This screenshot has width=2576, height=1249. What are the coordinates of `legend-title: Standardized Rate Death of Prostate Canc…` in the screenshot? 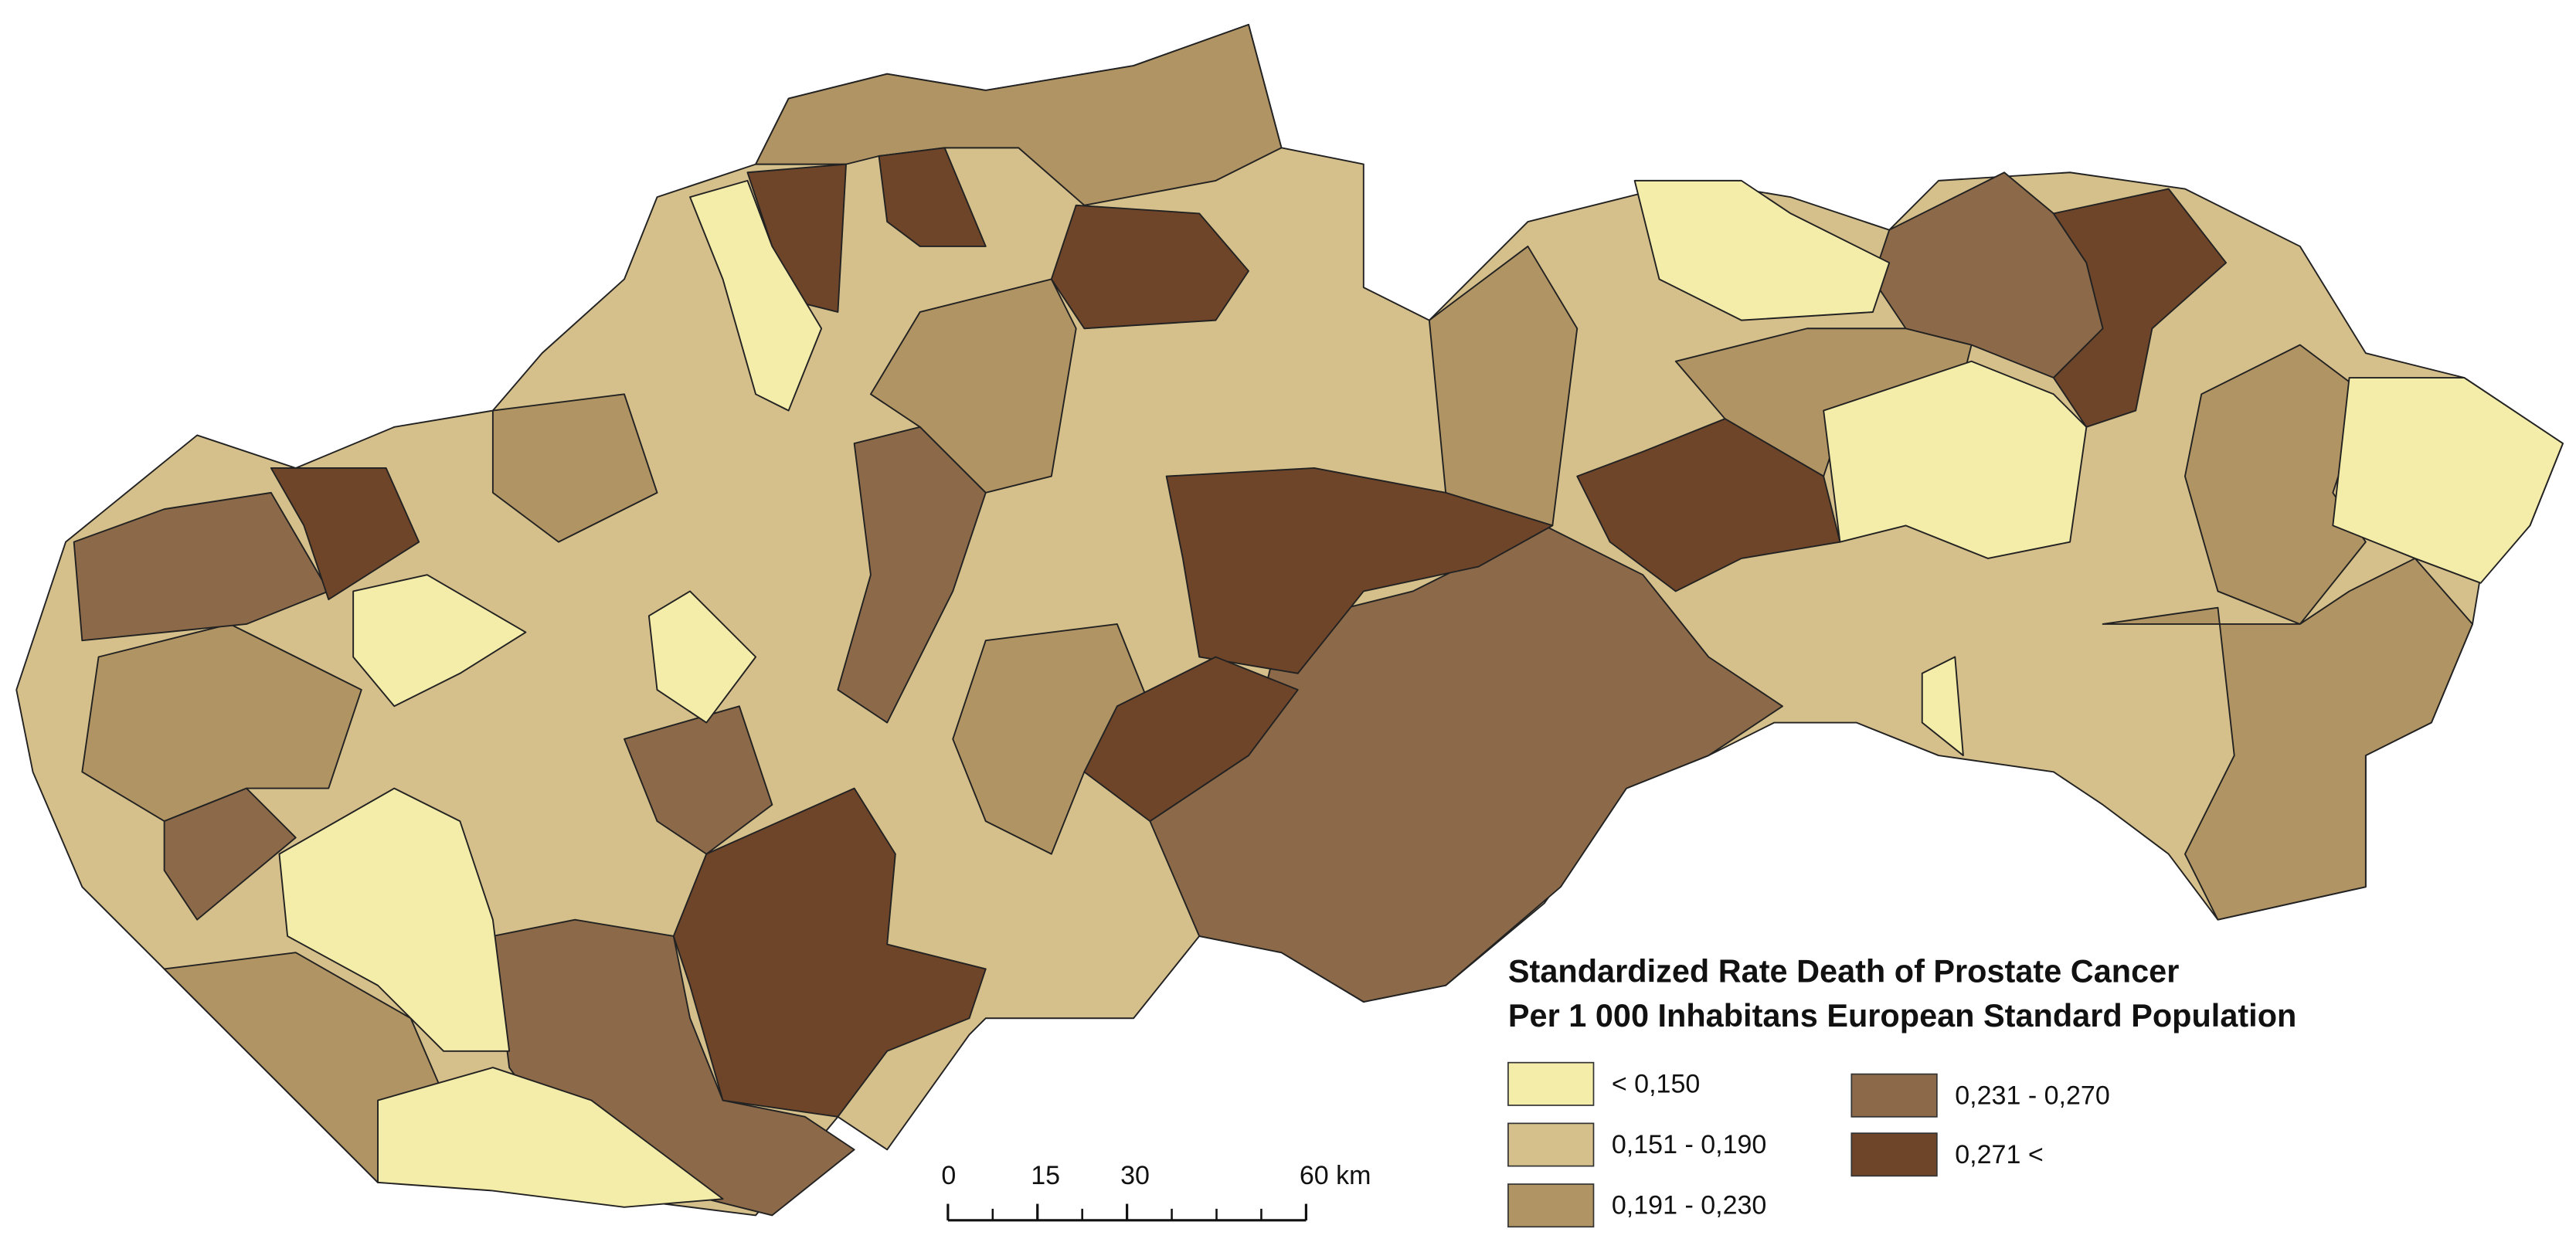 It's located at (1843, 970).